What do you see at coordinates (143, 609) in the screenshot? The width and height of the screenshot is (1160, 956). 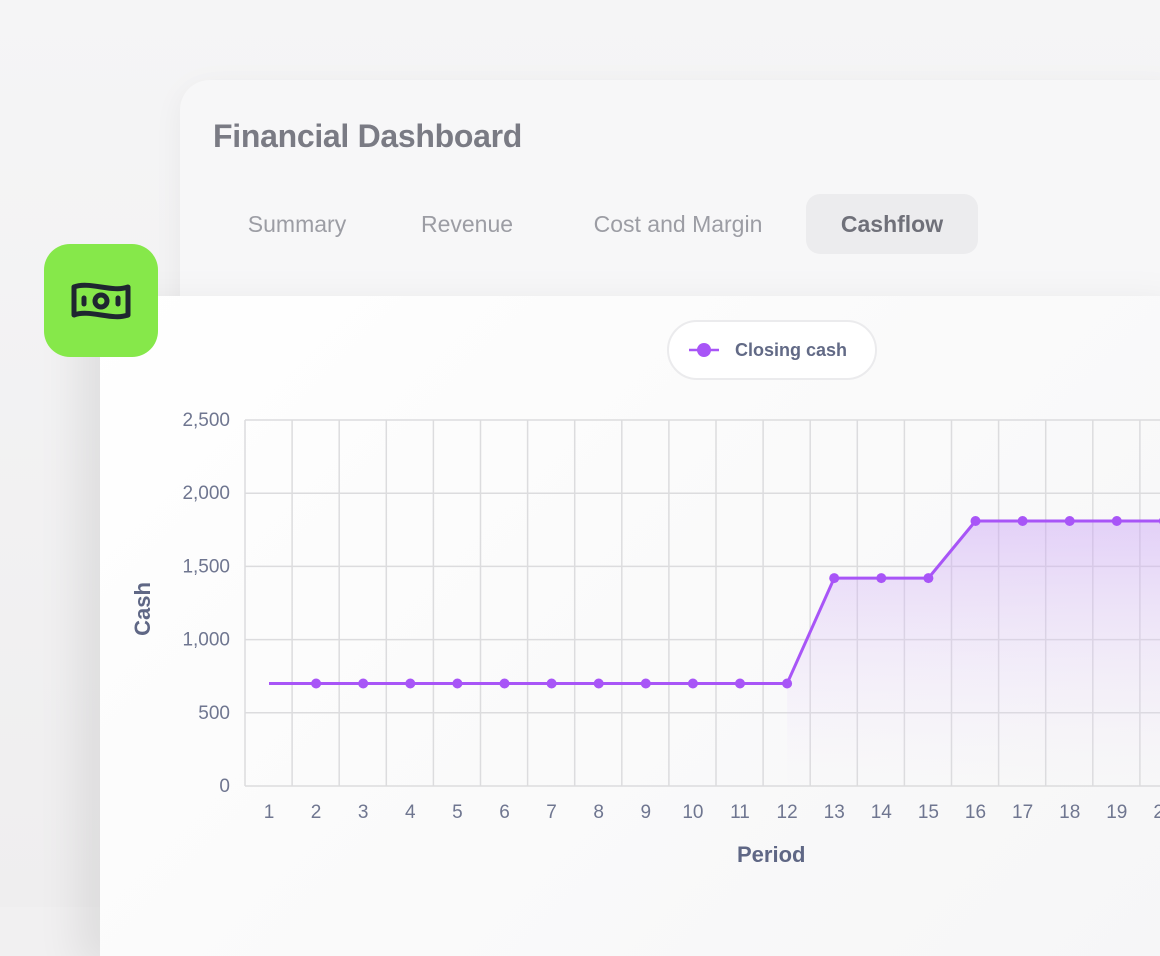 I see `y-axis-label: Cash` at bounding box center [143, 609].